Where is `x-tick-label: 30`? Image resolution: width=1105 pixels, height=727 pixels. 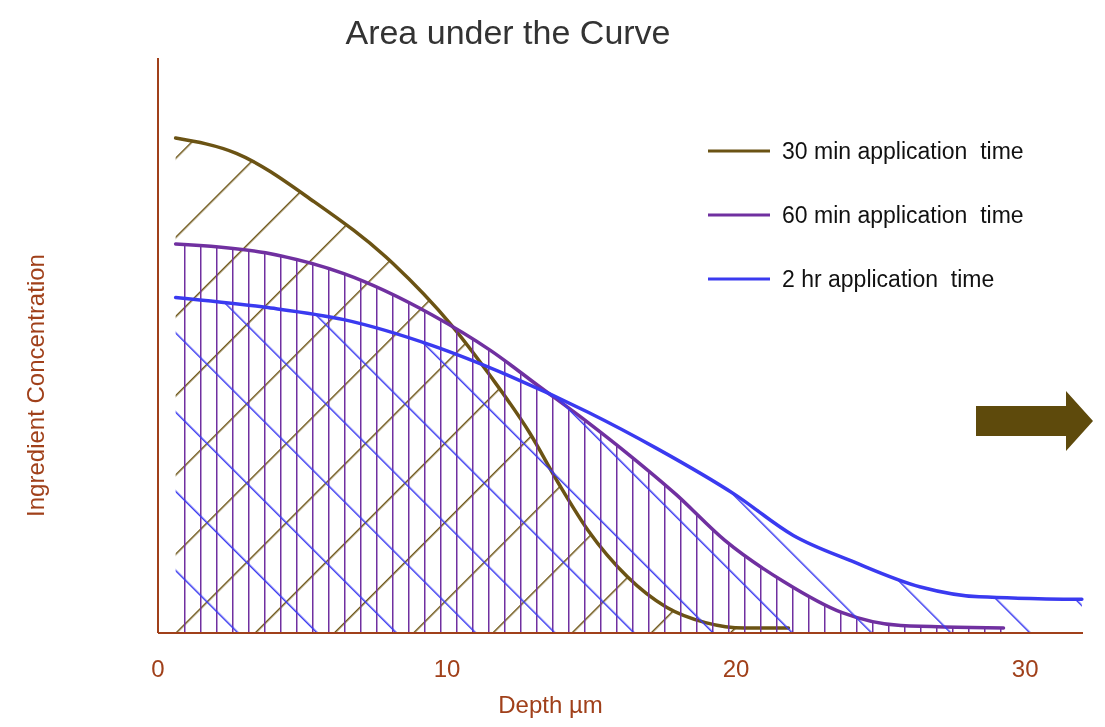
x-tick-label: 30 is located at coordinates (1025, 668).